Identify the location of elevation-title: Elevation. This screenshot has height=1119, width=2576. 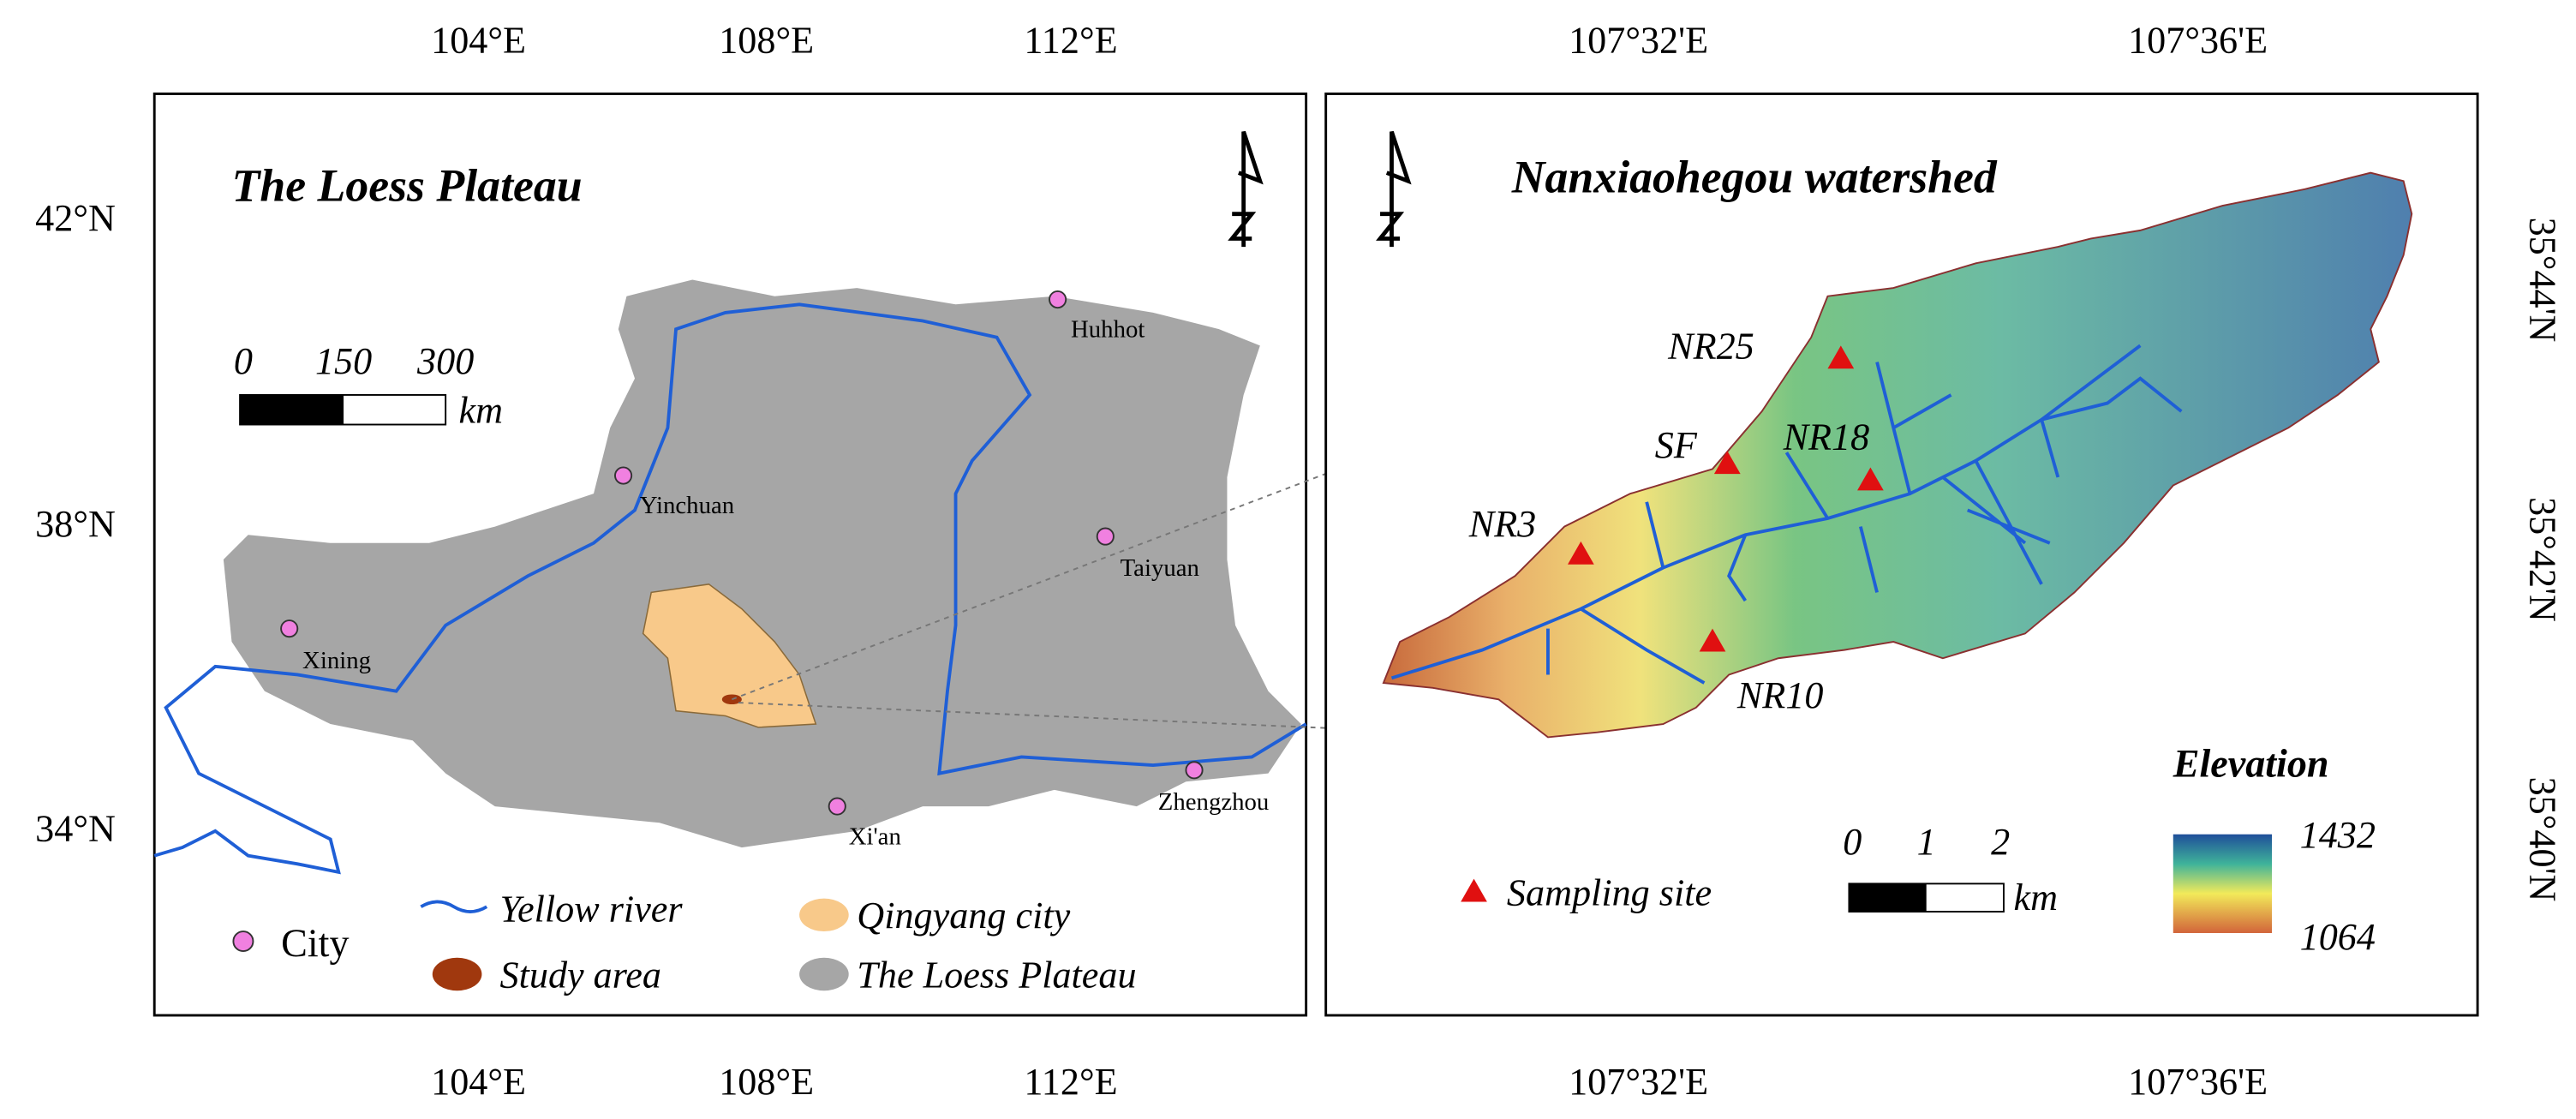
(2251, 764).